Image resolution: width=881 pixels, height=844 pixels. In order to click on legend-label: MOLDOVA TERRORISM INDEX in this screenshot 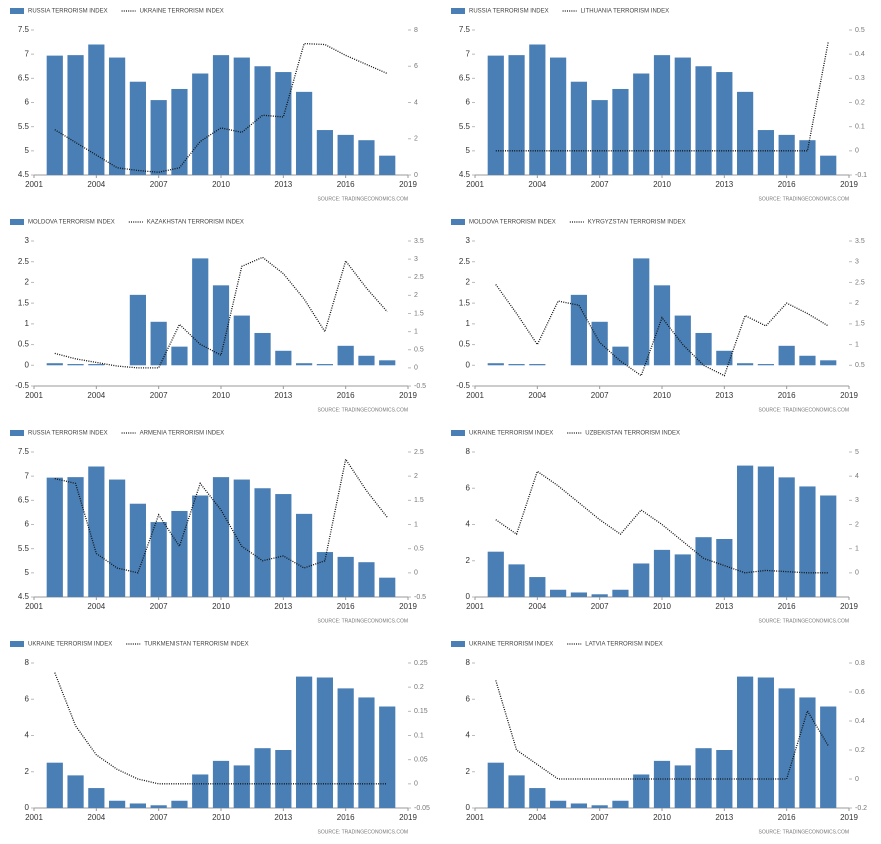, I will do `click(71, 223)`.